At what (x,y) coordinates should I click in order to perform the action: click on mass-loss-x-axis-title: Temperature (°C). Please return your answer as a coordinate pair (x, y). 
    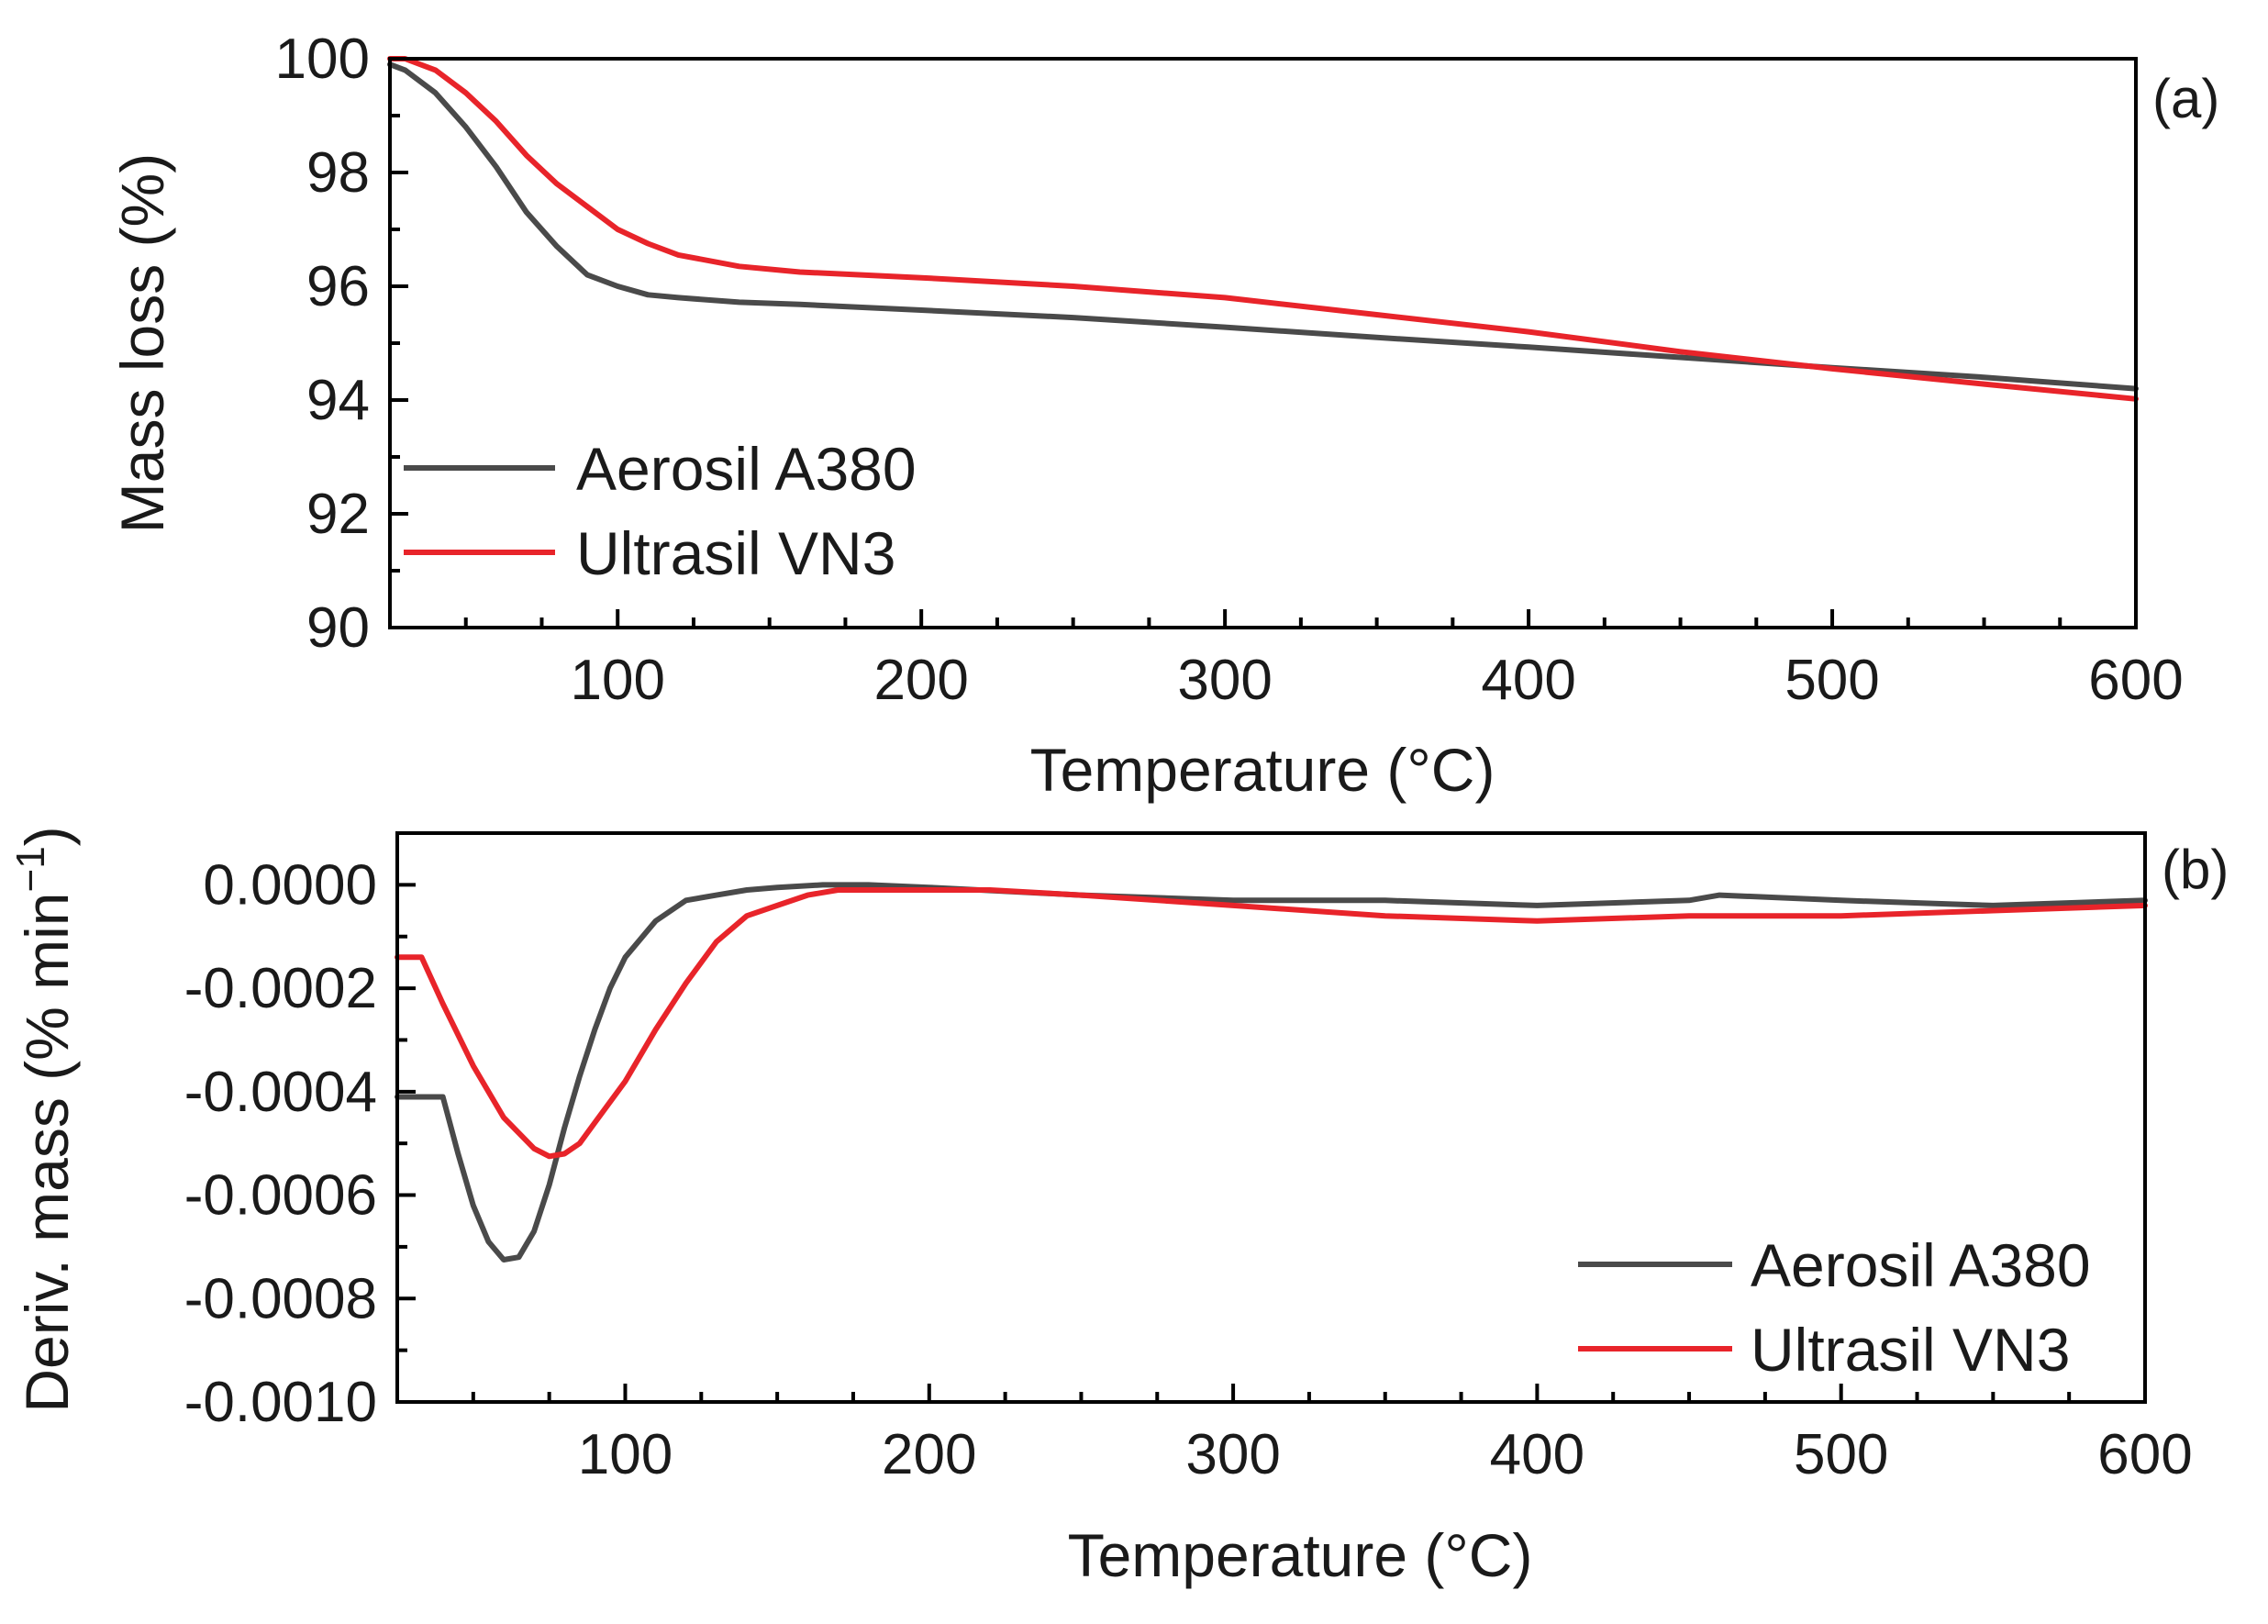
    Looking at the image, I should click on (1262, 770).